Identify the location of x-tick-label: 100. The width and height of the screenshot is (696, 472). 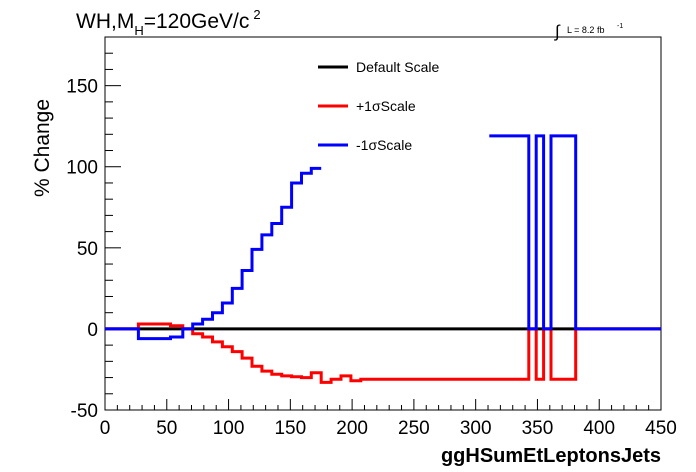
(229, 428).